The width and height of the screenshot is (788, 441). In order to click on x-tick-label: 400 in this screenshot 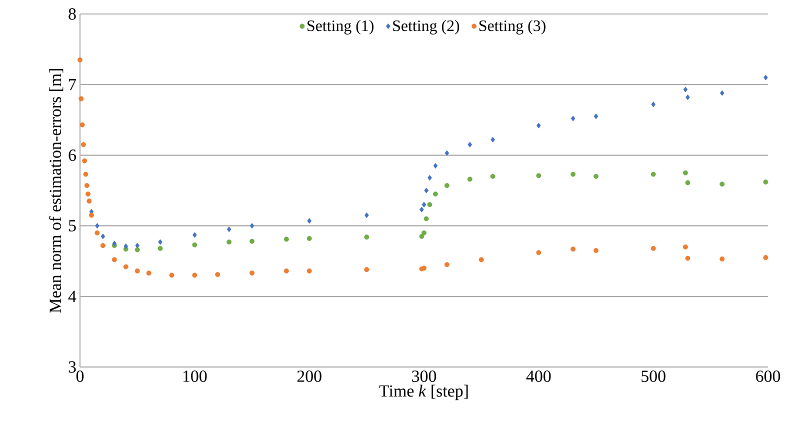, I will do `click(538, 376)`.